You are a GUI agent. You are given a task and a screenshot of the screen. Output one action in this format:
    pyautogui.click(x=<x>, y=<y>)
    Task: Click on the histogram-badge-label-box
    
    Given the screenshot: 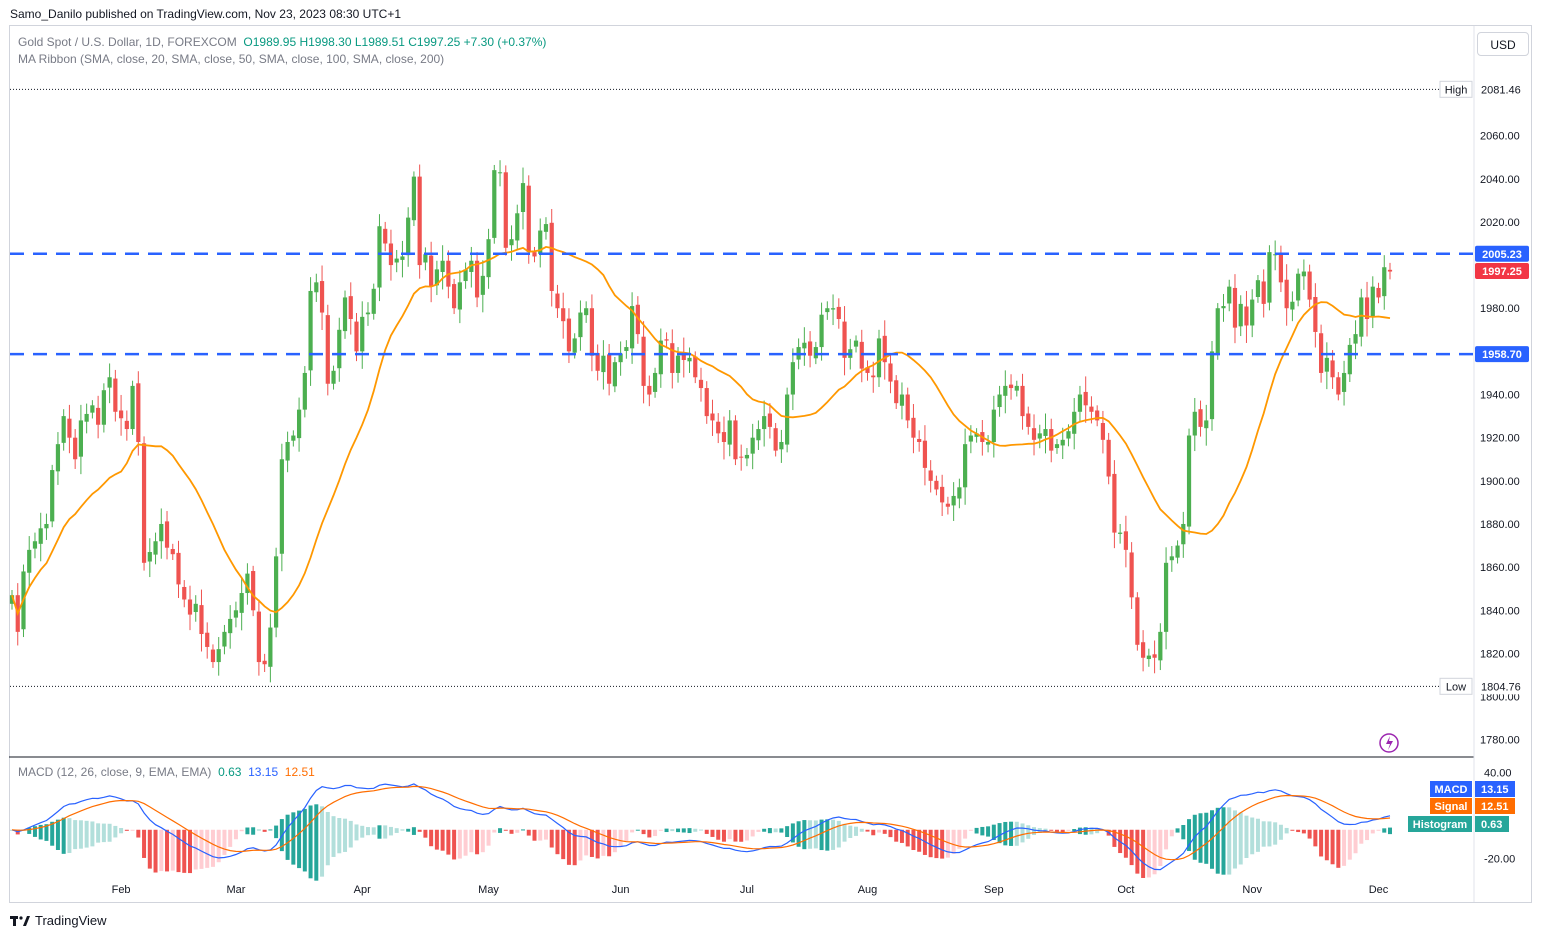 What is the action you would take?
    pyautogui.click(x=1440, y=824)
    